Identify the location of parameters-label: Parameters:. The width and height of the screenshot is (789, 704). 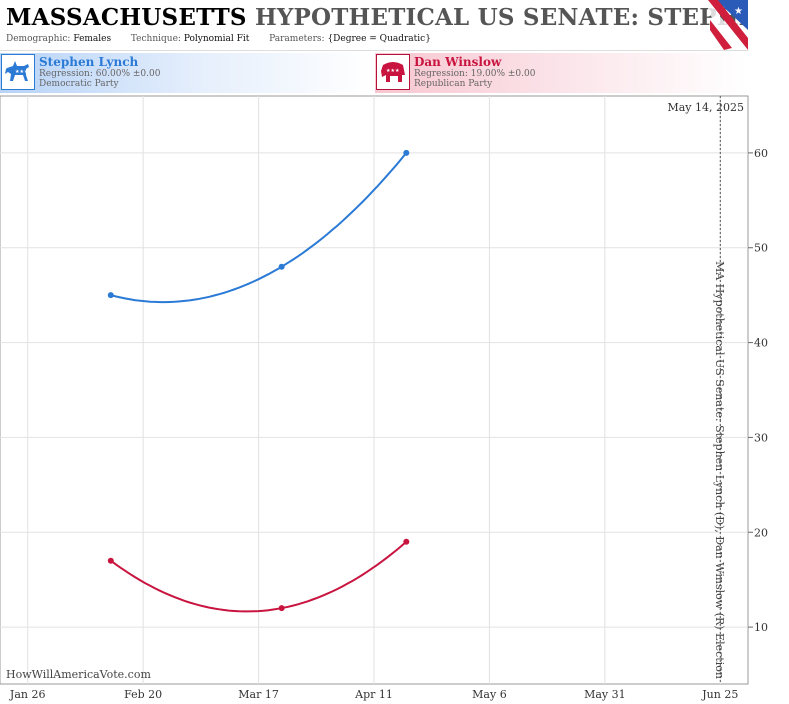
(297, 39).